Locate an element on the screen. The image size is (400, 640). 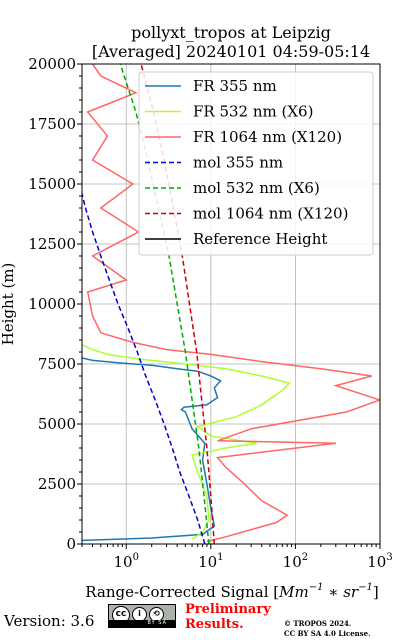
legend-label-6: Reference Height is located at coordinates (260, 239).